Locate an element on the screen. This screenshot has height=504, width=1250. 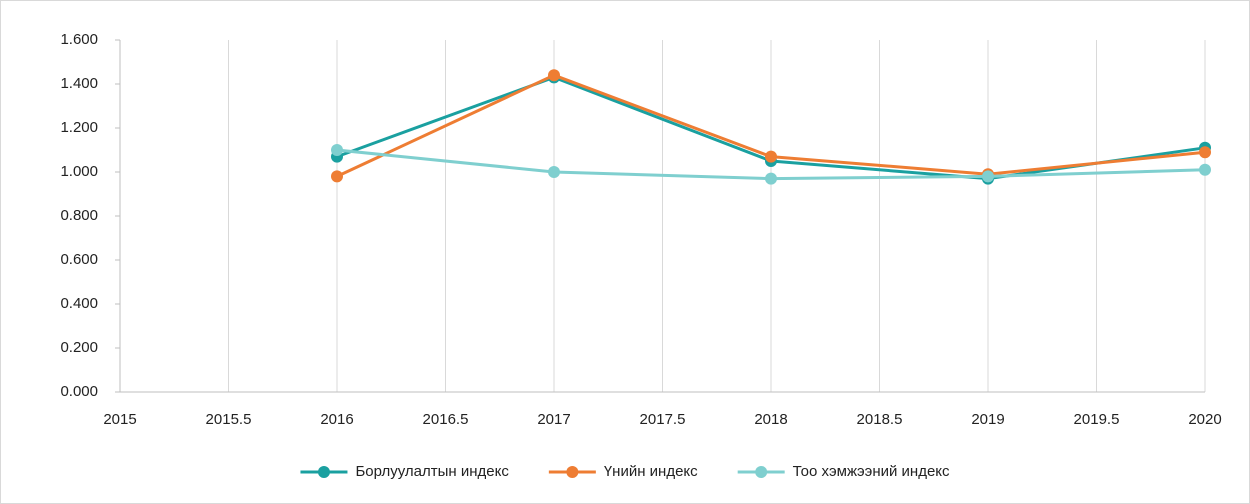
x-tick-label: 2015.5 is located at coordinates (229, 419).